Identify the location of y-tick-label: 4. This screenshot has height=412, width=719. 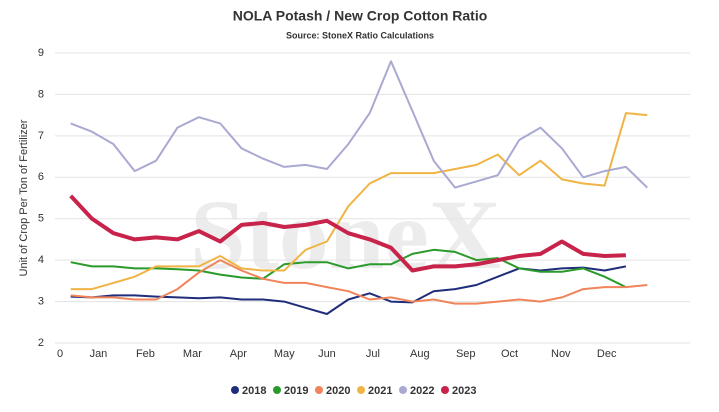
(41, 260).